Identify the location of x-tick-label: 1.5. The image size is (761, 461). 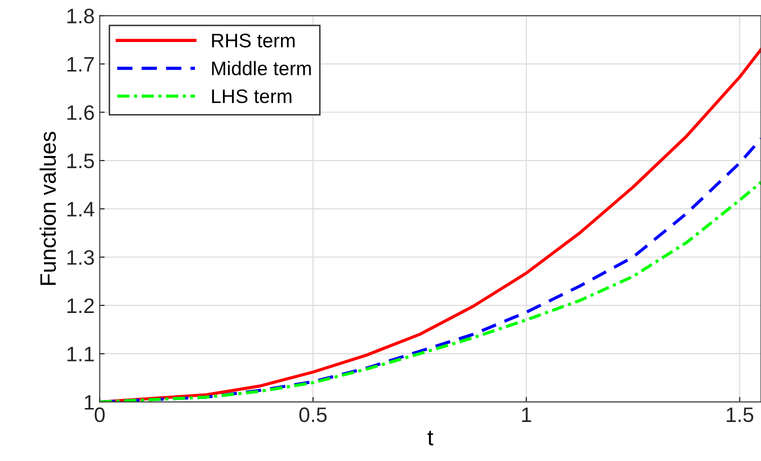
(740, 415).